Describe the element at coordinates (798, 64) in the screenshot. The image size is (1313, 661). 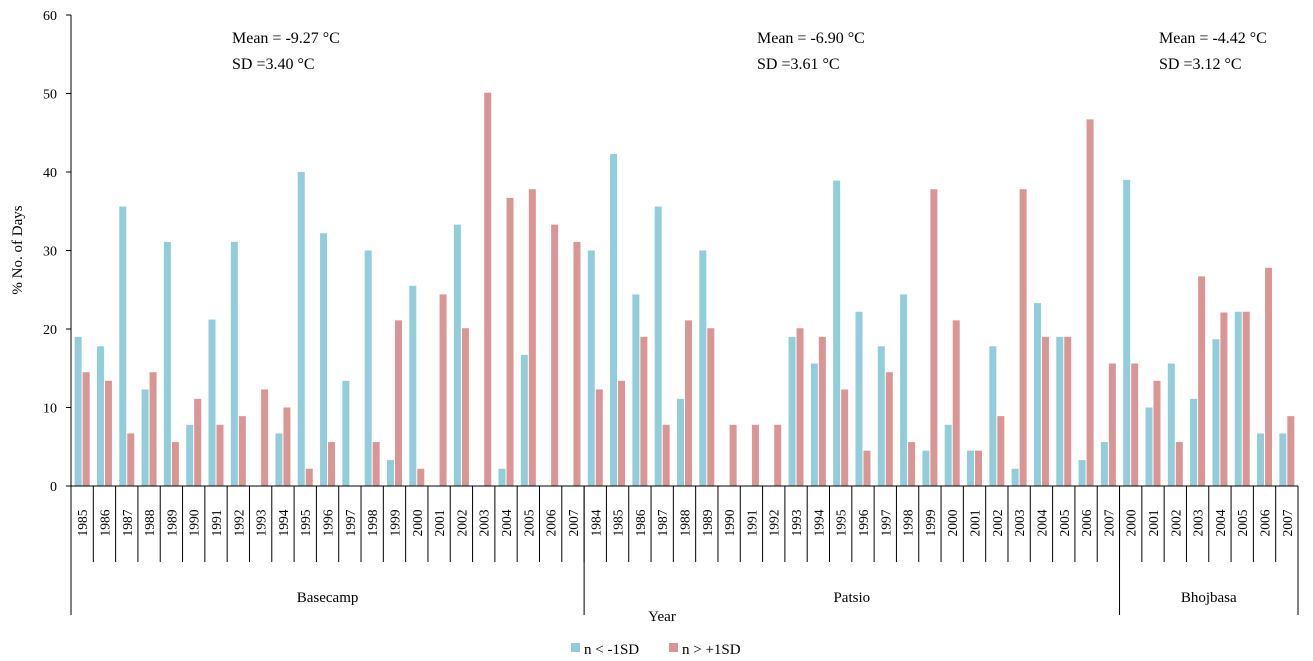
I see `sd-annotation: SD =3.61 °C` at that location.